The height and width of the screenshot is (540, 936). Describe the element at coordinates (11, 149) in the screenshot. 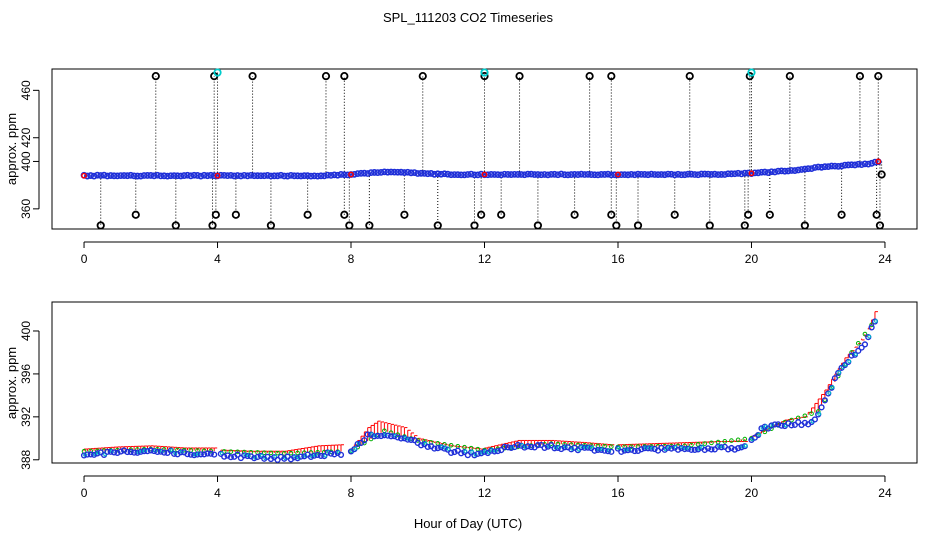

I see `top-y-axis-label: approx. ppm` at that location.